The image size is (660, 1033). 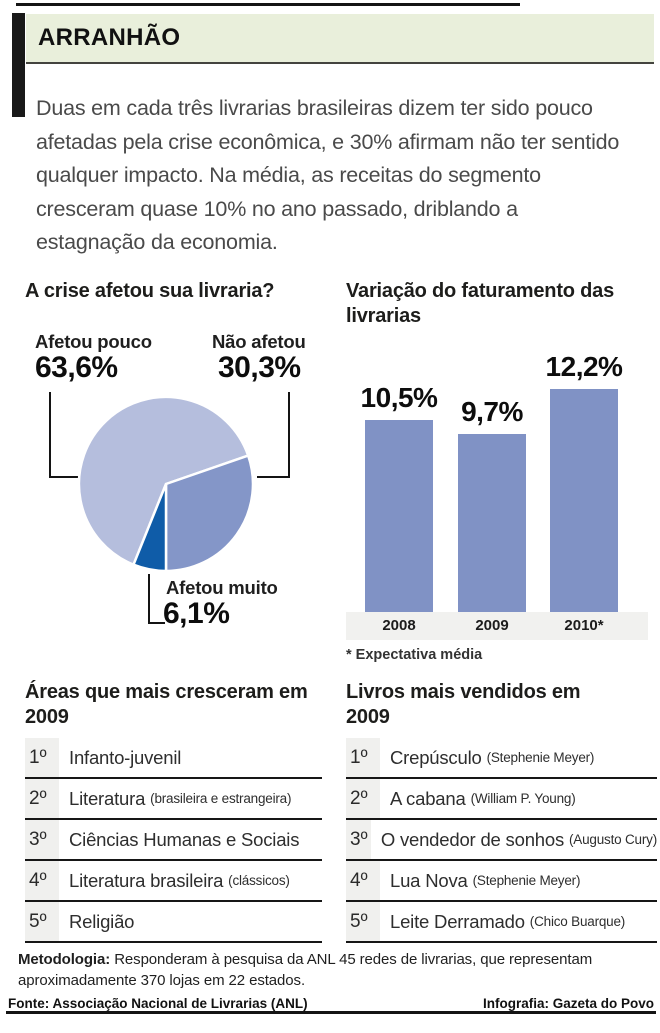 What do you see at coordinates (429, 880) in the screenshot?
I see `item-label: Lua Nova` at bounding box center [429, 880].